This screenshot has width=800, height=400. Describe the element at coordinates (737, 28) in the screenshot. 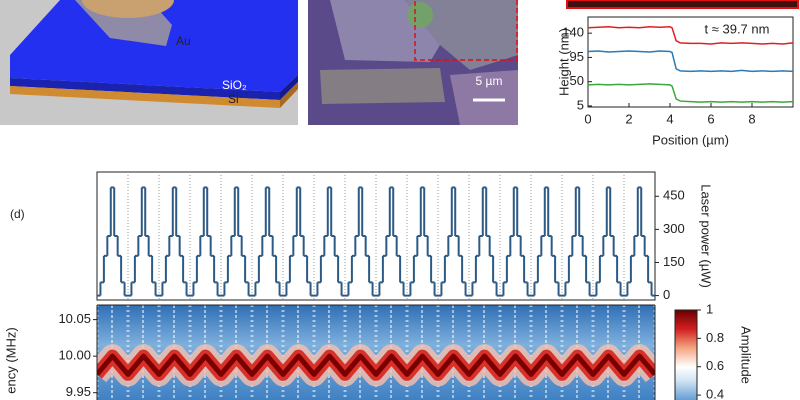

I see `annotation: t ≈ 39.7 nm` at that location.